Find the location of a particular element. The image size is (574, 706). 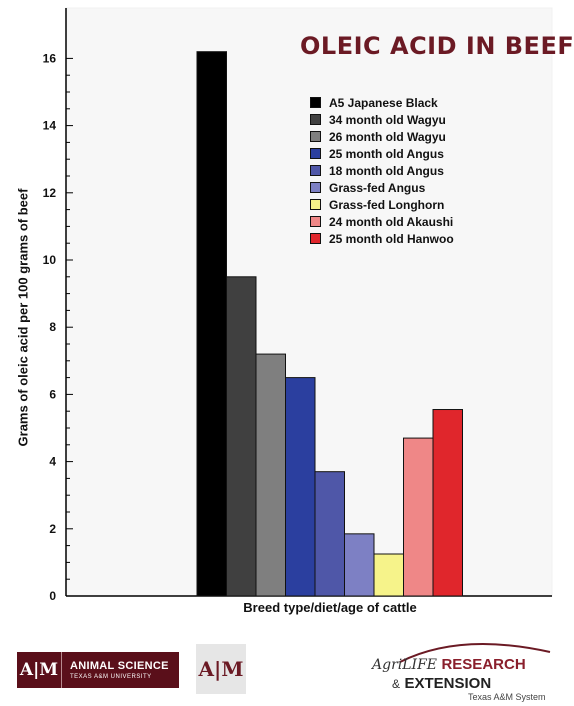

agrilife-prefix: AgriLIFE is located at coordinates (405, 665).